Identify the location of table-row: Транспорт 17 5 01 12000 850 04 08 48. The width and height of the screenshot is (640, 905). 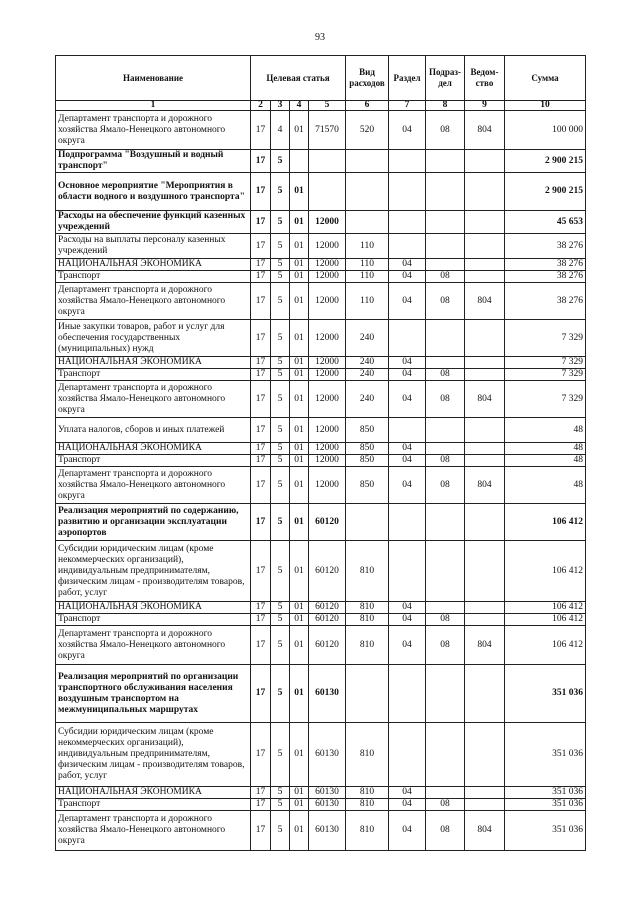
(320, 460).